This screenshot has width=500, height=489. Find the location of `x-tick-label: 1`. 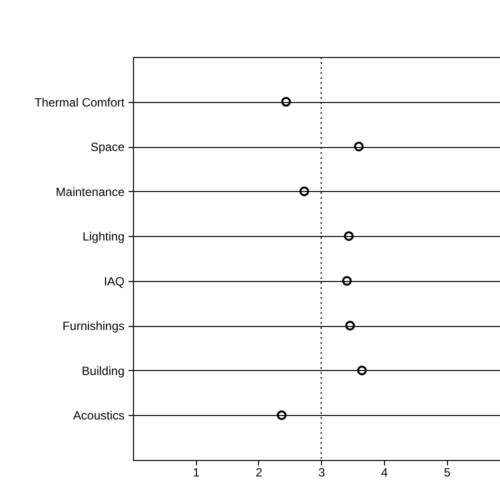

x-tick-label: 1 is located at coordinates (196, 473).